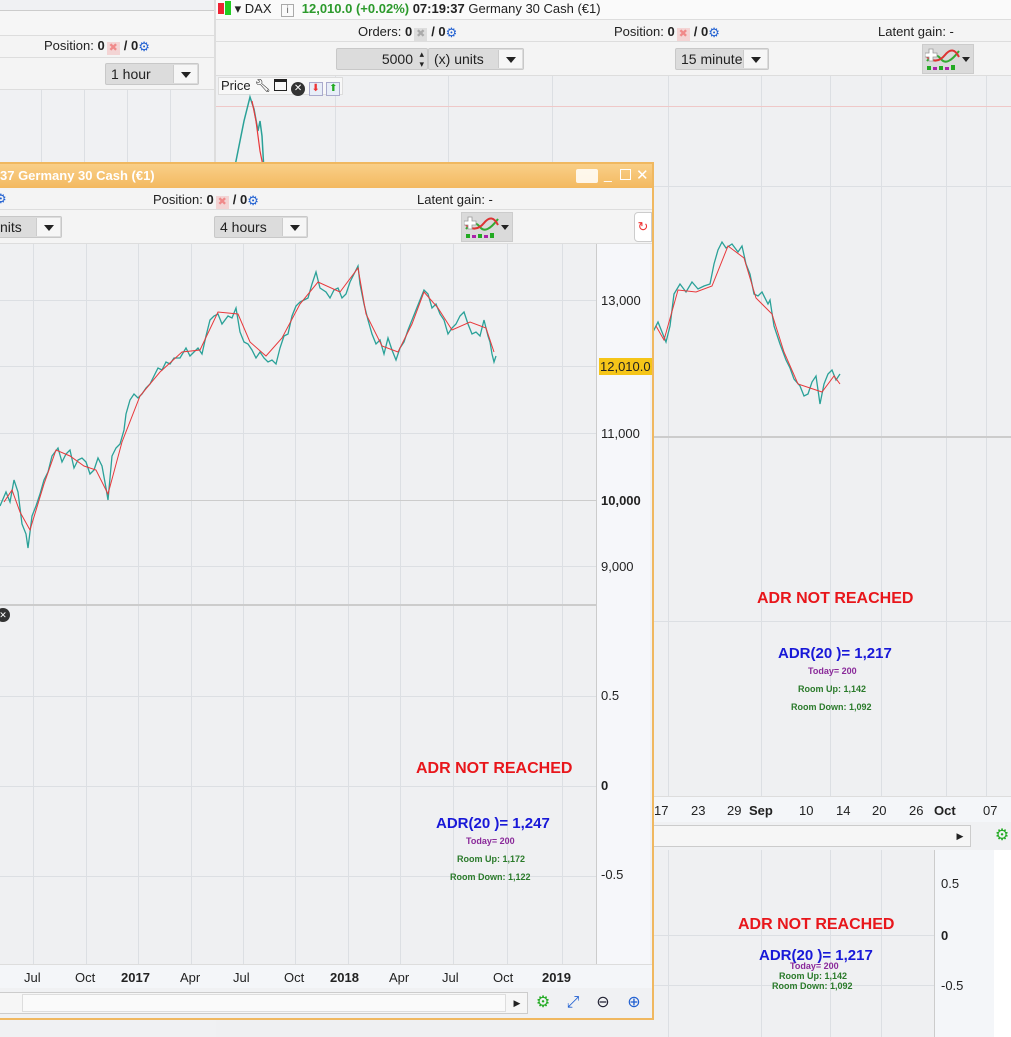 Image resolution: width=1011 pixels, height=1037 pixels. What do you see at coordinates (490, 877) in the screenshot?
I see `adr-room-down: Room Down: 1,122` at bounding box center [490, 877].